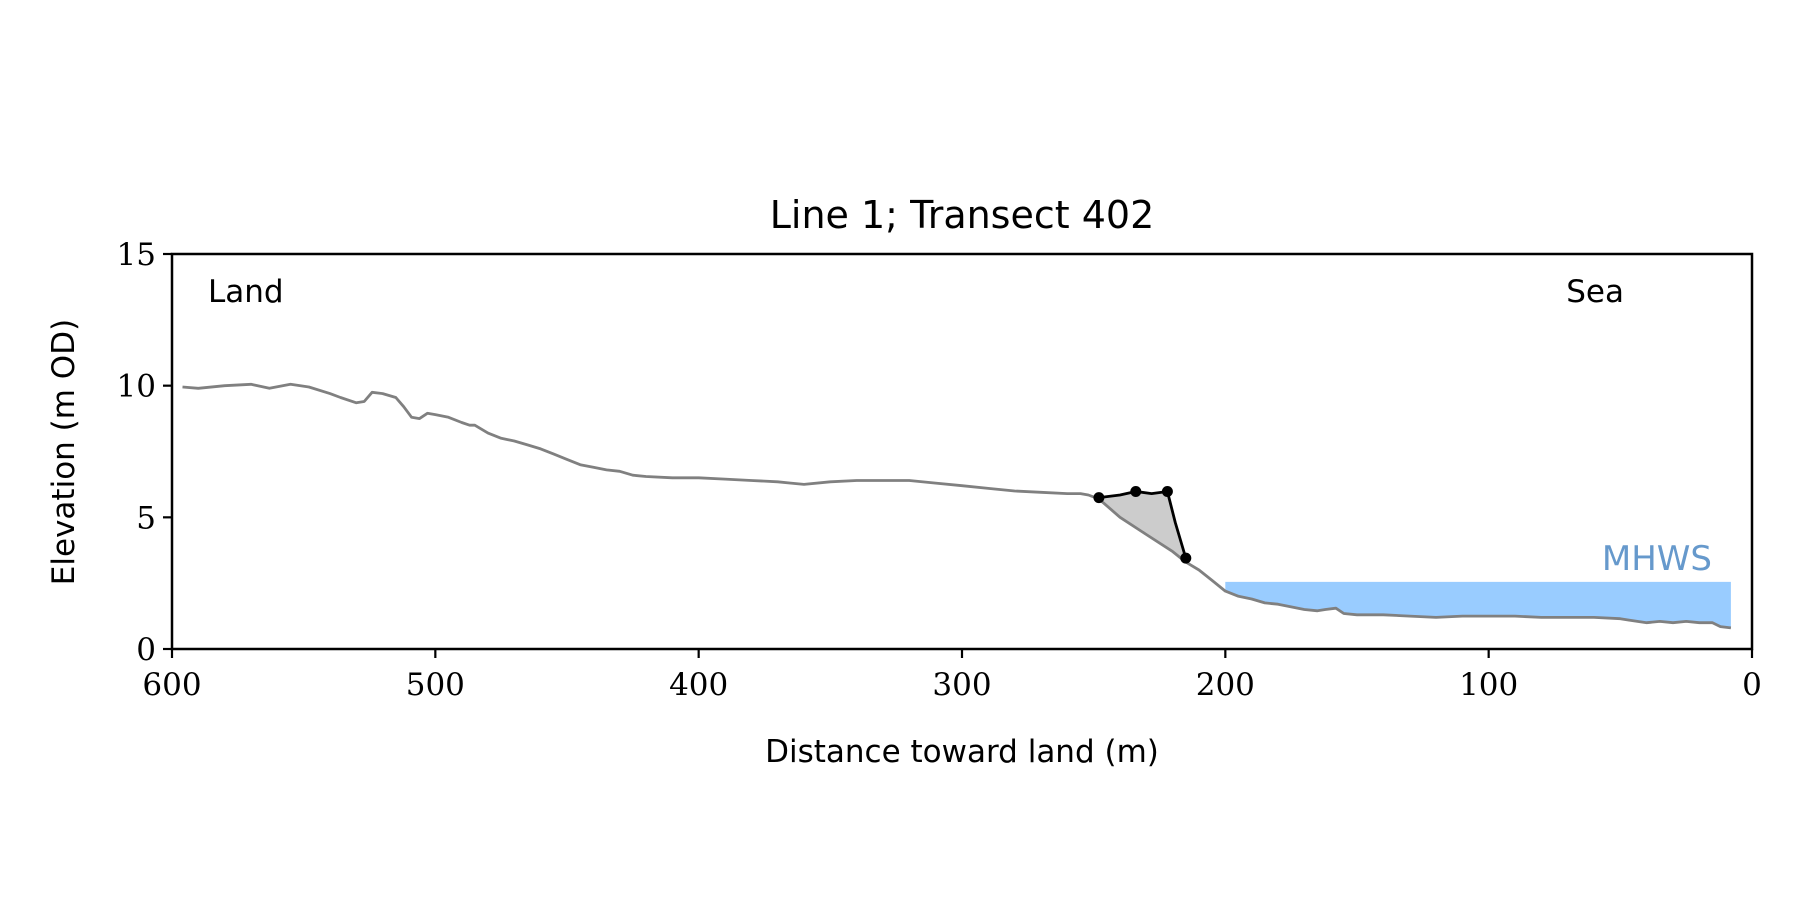  I want to click on x-tick-label: 500, so click(435, 685).